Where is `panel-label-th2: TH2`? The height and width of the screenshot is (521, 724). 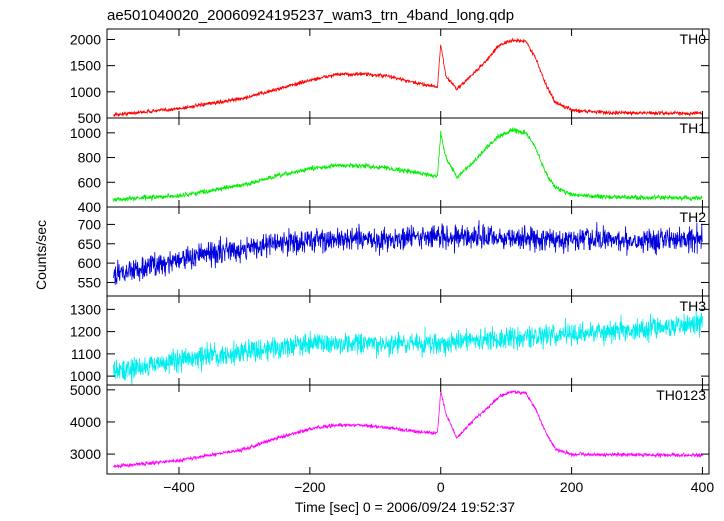 panel-label-th2: TH2 is located at coordinates (693, 217).